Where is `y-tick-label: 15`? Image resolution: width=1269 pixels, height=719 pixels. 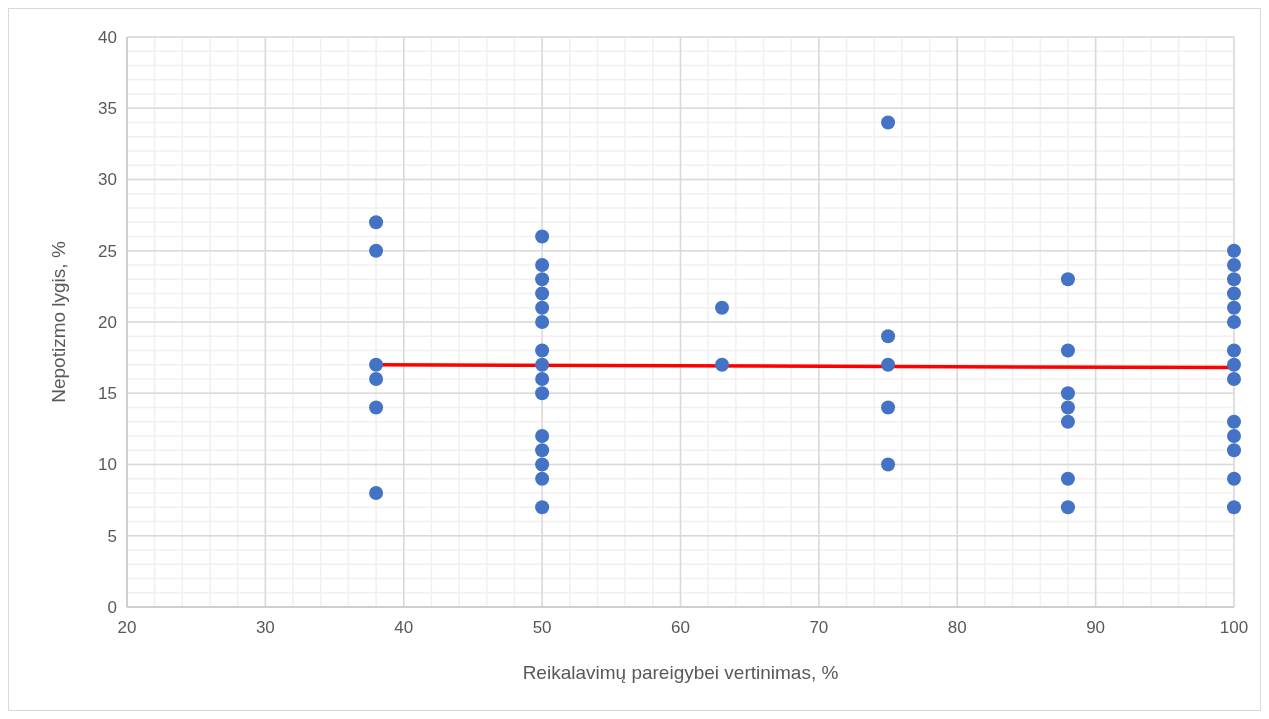 y-tick-label: 15 is located at coordinates (107, 394).